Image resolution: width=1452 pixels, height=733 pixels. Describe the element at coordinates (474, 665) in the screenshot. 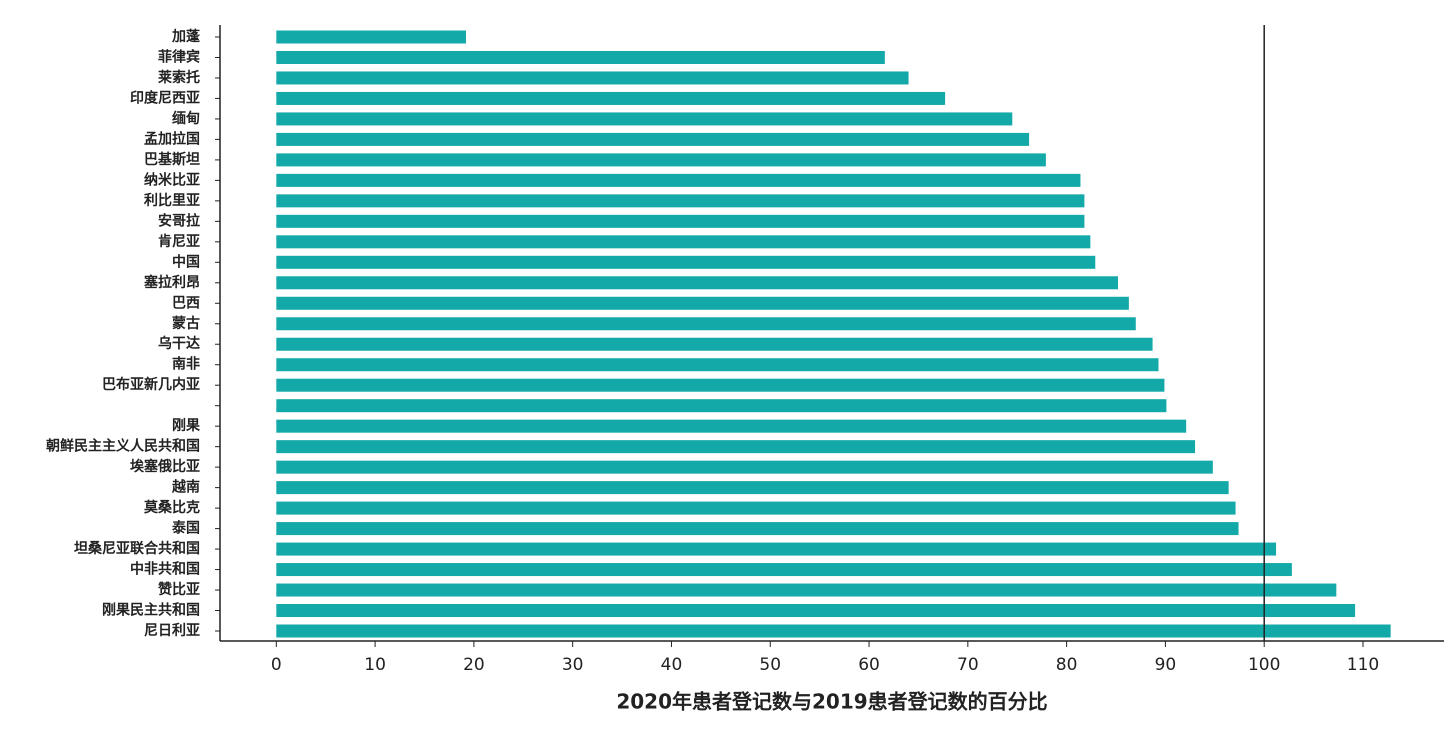

I see `x-tick-label: 20` at that location.